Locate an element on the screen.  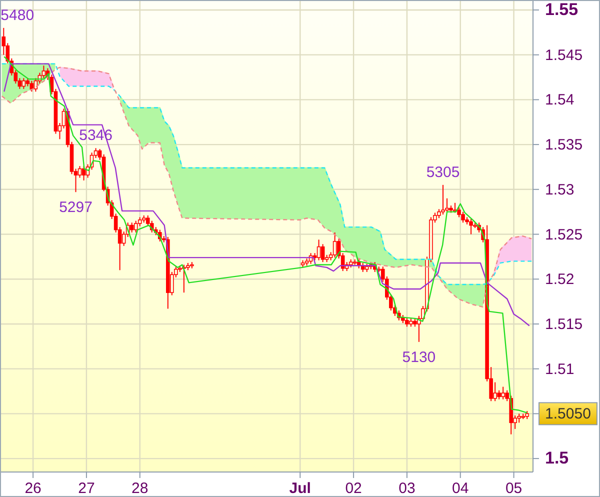
y-tick-label: 1.535 is located at coordinates (564, 145).